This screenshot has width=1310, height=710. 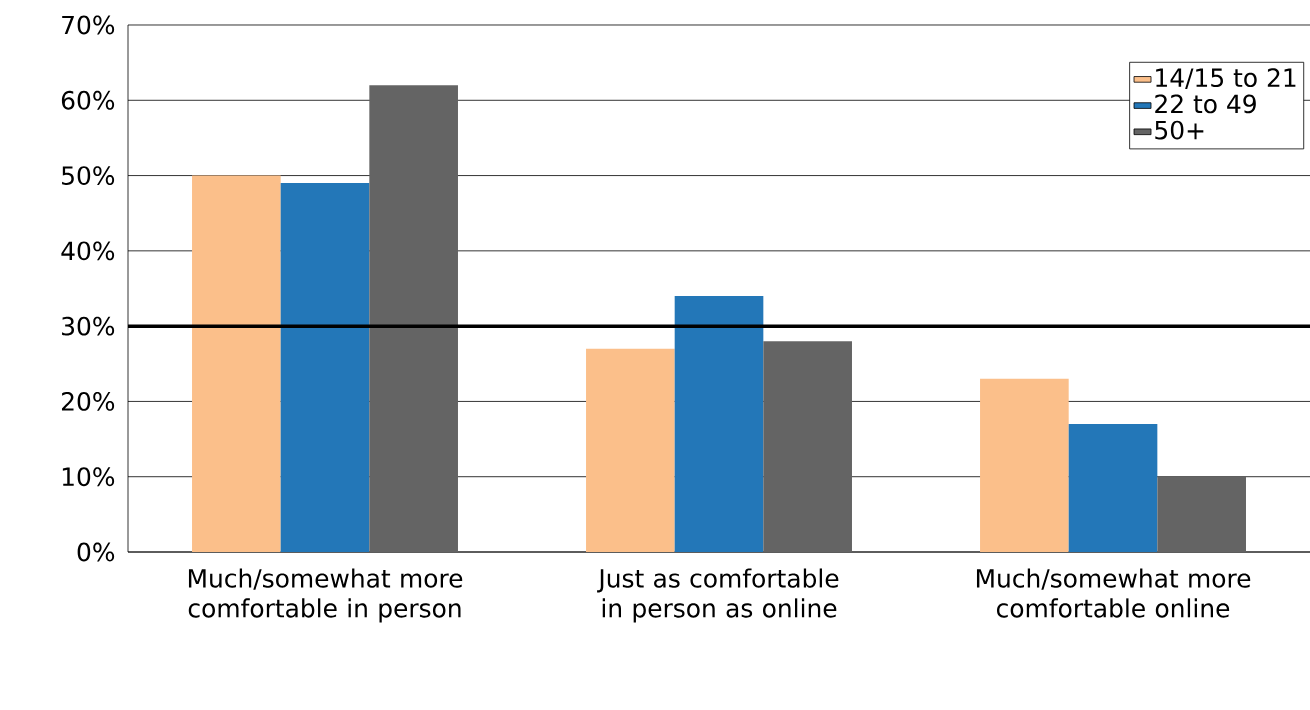 I want to click on x-tick-label: Much/somewhat more comfortable in person, so click(x=325, y=595).